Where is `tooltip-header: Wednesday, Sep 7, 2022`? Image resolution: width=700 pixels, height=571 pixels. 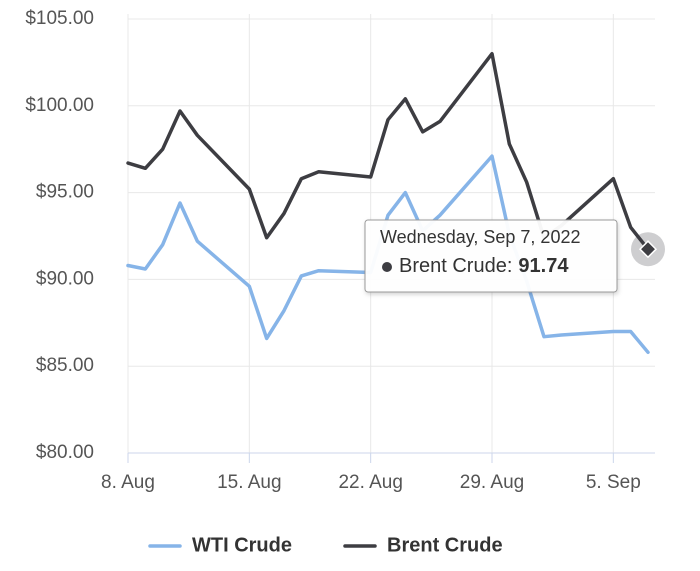 tooltip-header: Wednesday, Sep 7, 2022 is located at coordinates (480, 237).